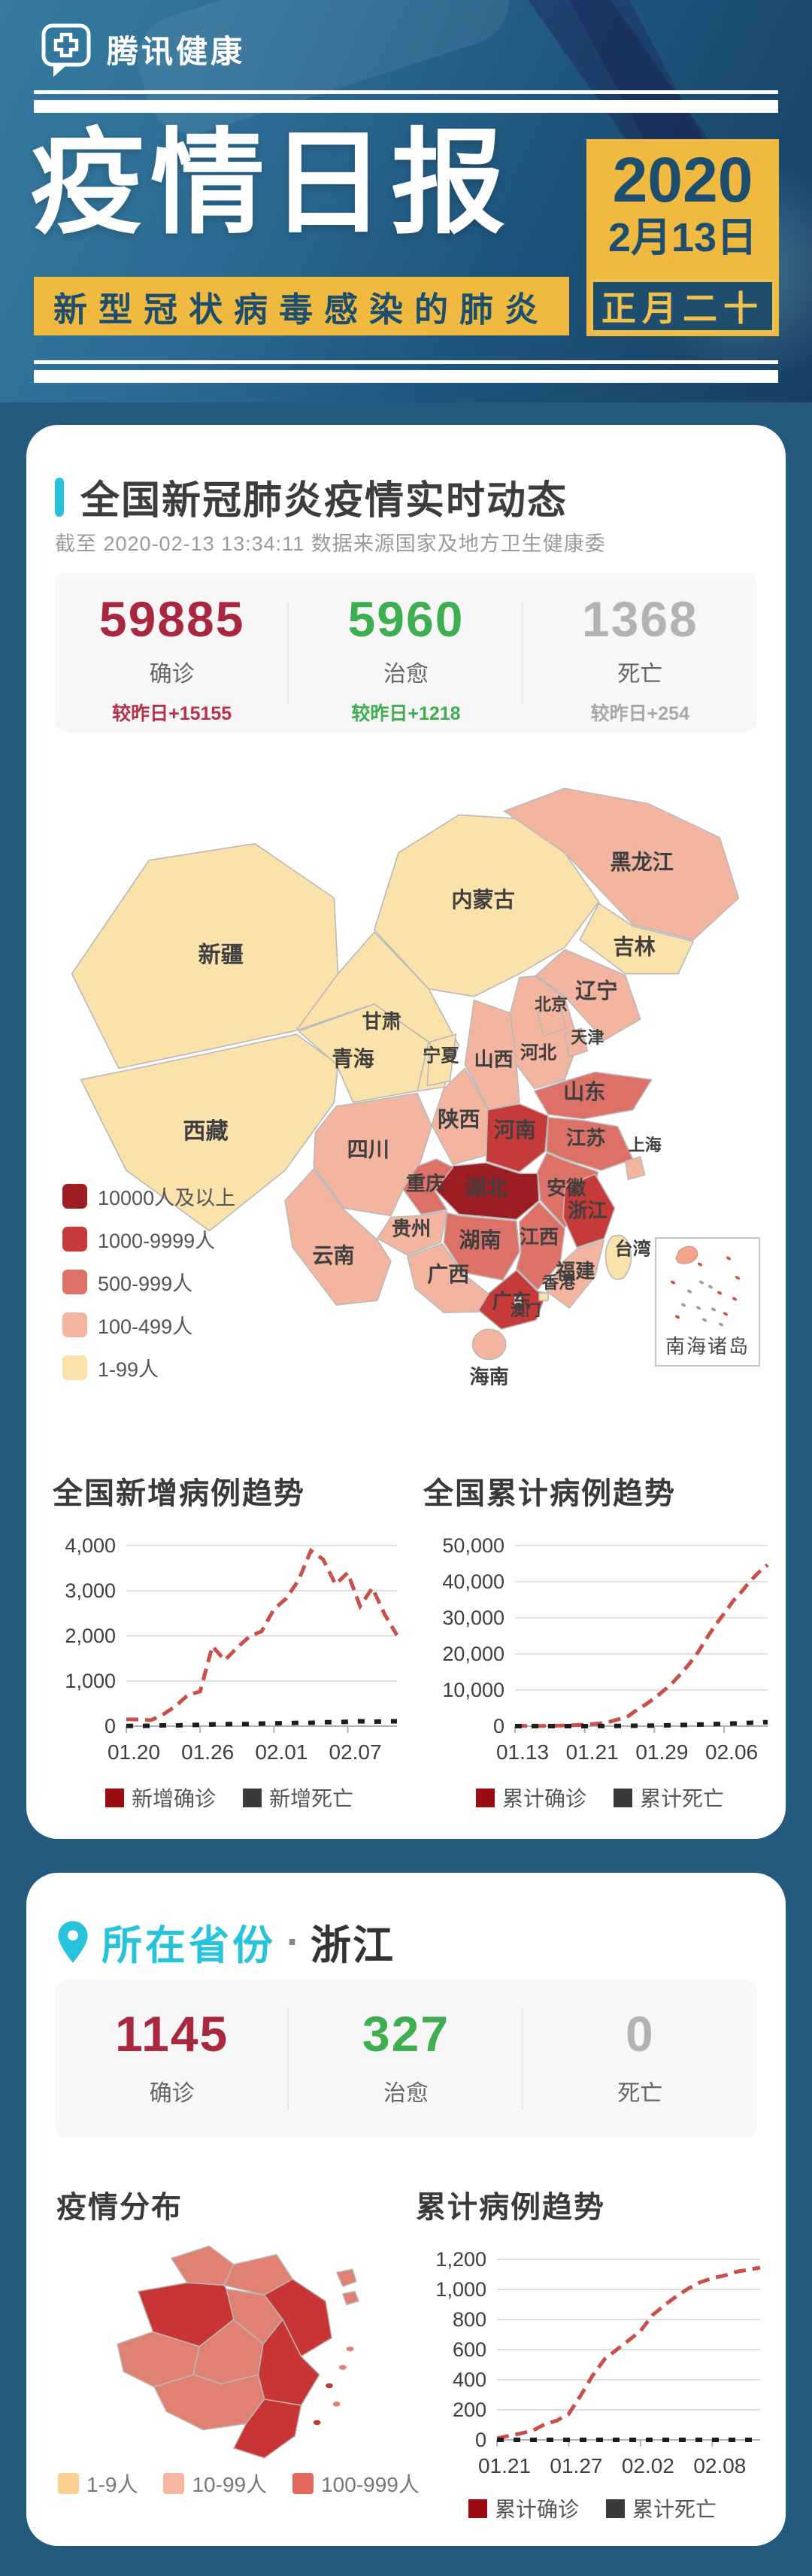  What do you see at coordinates (215, 2483) in the screenshot?
I see `map-legend-item: 10-99人` at bounding box center [215, 2483].